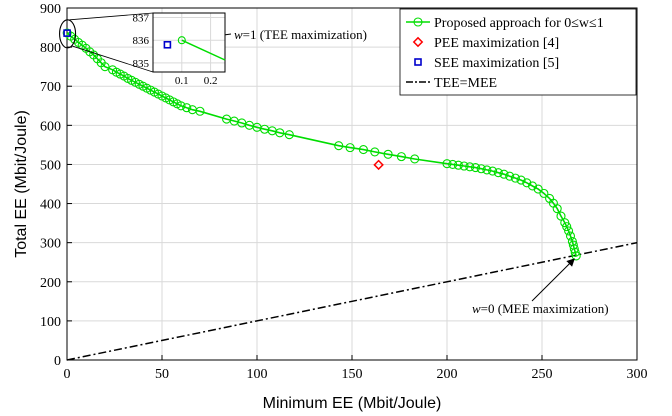  I want to click on y-tick-label: 100, so click(50, 322).